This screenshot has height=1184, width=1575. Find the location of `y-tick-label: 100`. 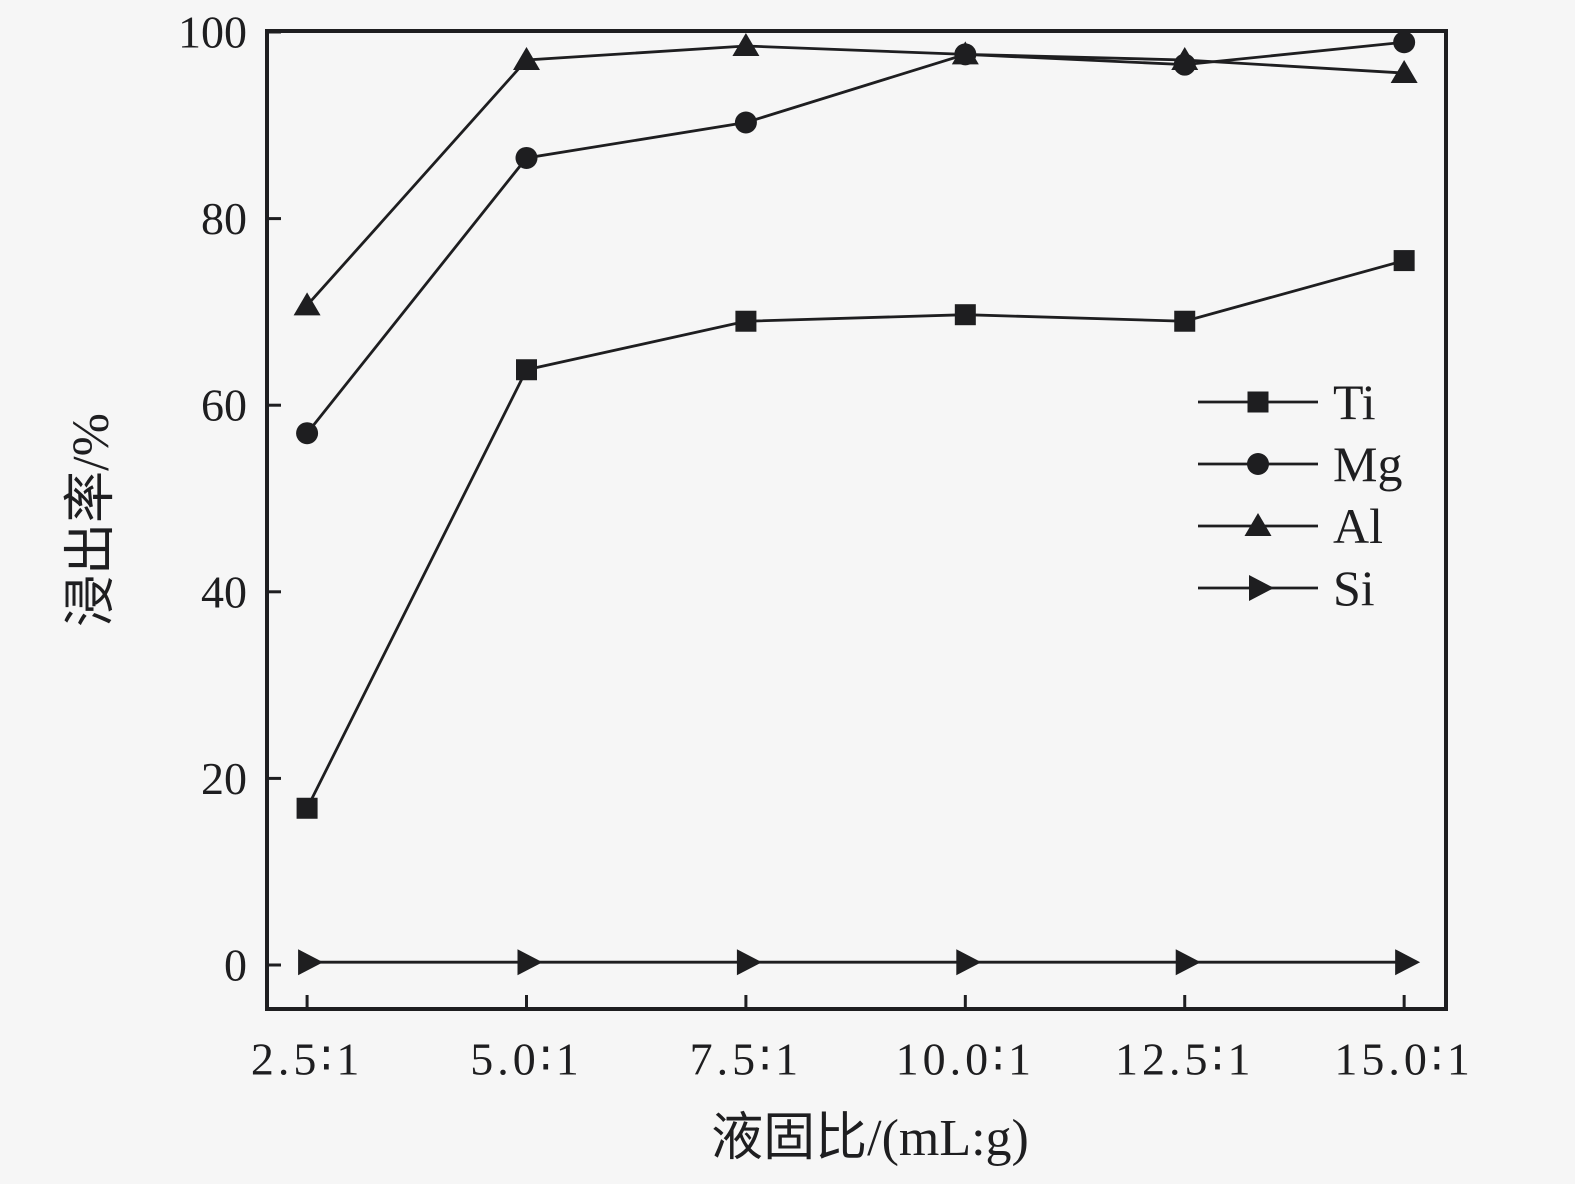

y-tick-label: 100 is located at coordinates (212, 32).